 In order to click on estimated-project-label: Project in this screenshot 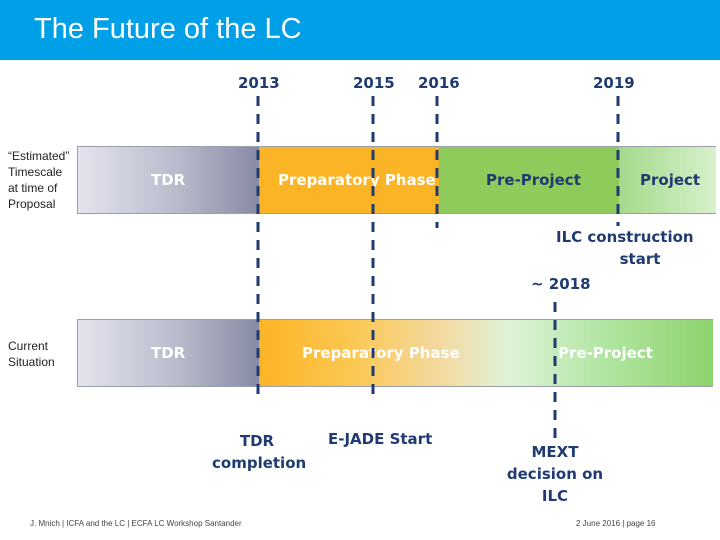, I will do `click(670, 180)`.